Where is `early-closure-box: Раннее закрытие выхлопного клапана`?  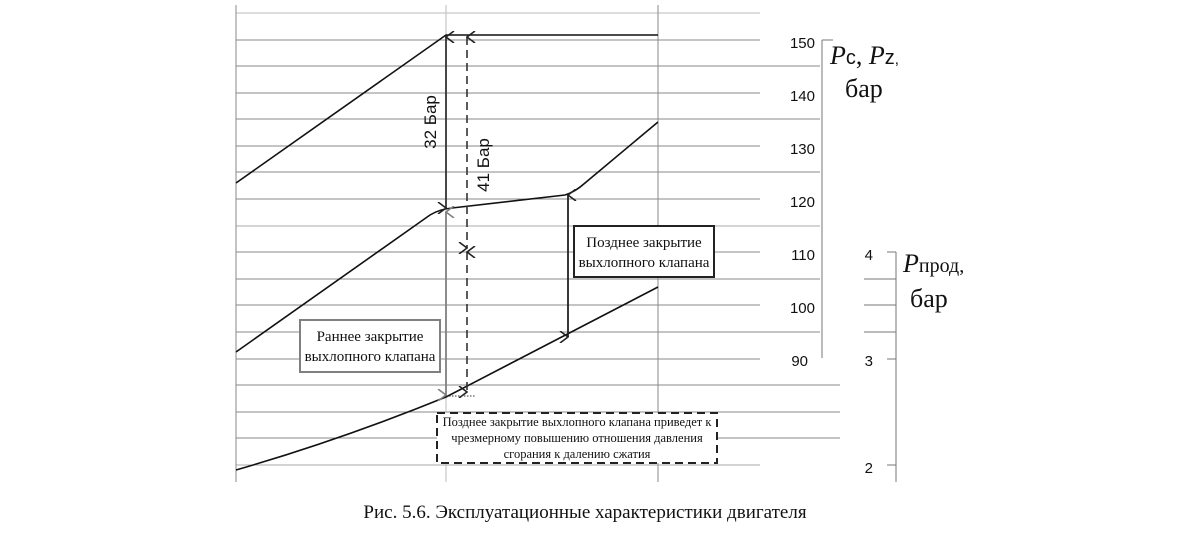 early-closure-box: Раннее закрытие выхлопного клапана is located at coordinates (370, 346).